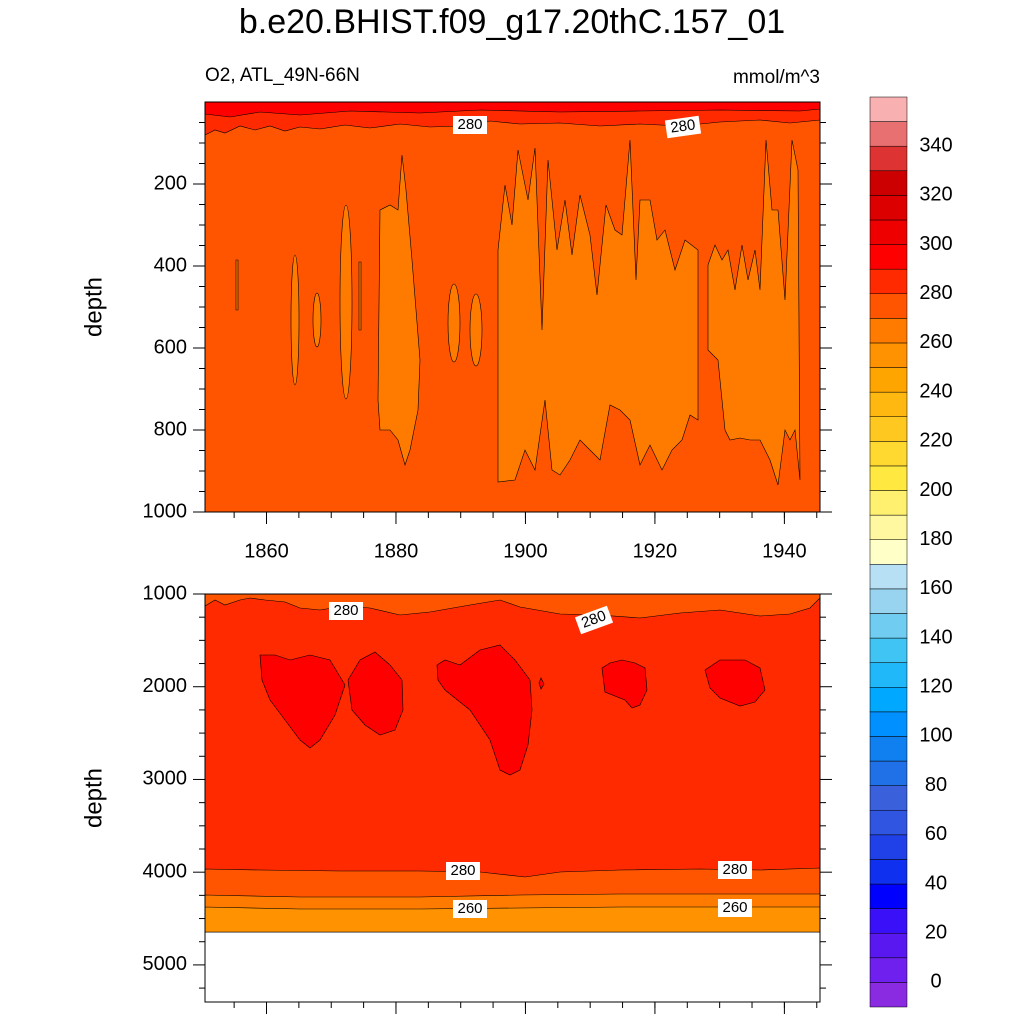 Image resolution: width=1024 pixels, height=1024 pixels. Describe the element at coordinates (282, 75) in the screenshot. I see `subtitle-left: O2, ATL_49N-66N` at that location.